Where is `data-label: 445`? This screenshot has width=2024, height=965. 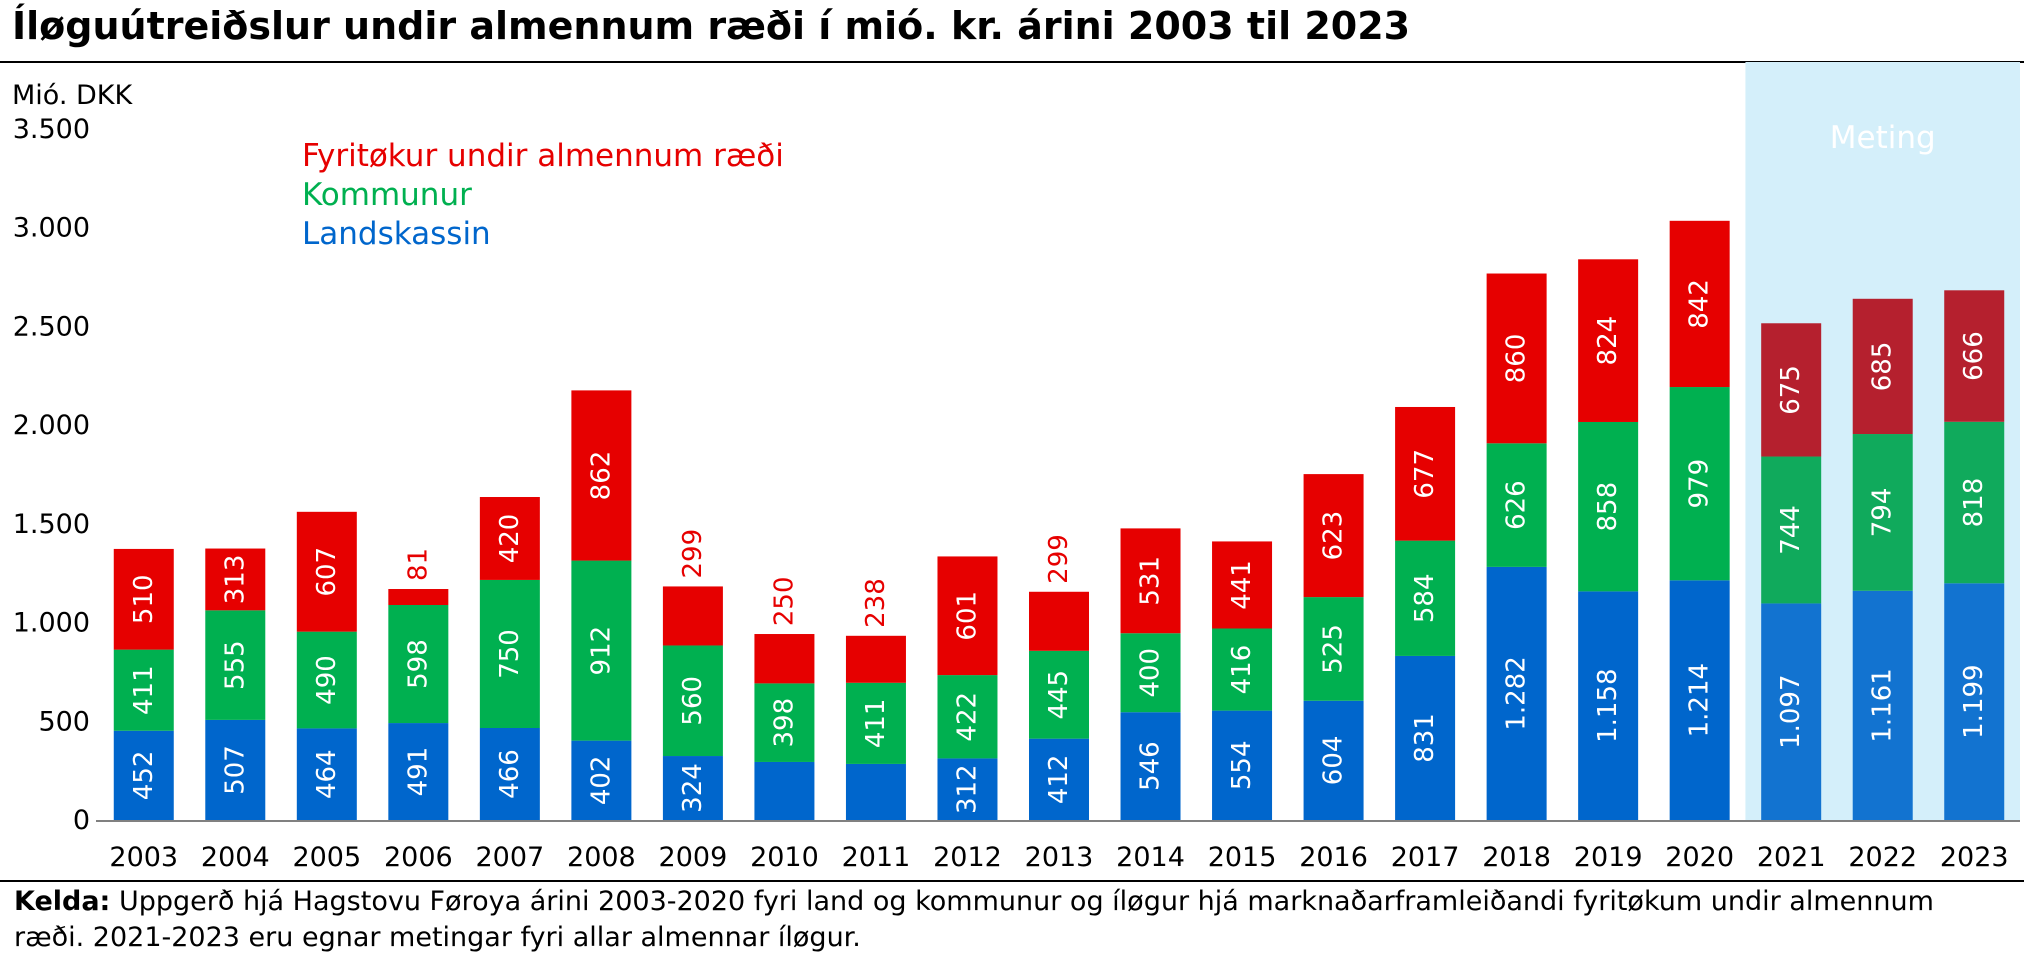
data-label: 445 is located at coordinates (1059, 695).